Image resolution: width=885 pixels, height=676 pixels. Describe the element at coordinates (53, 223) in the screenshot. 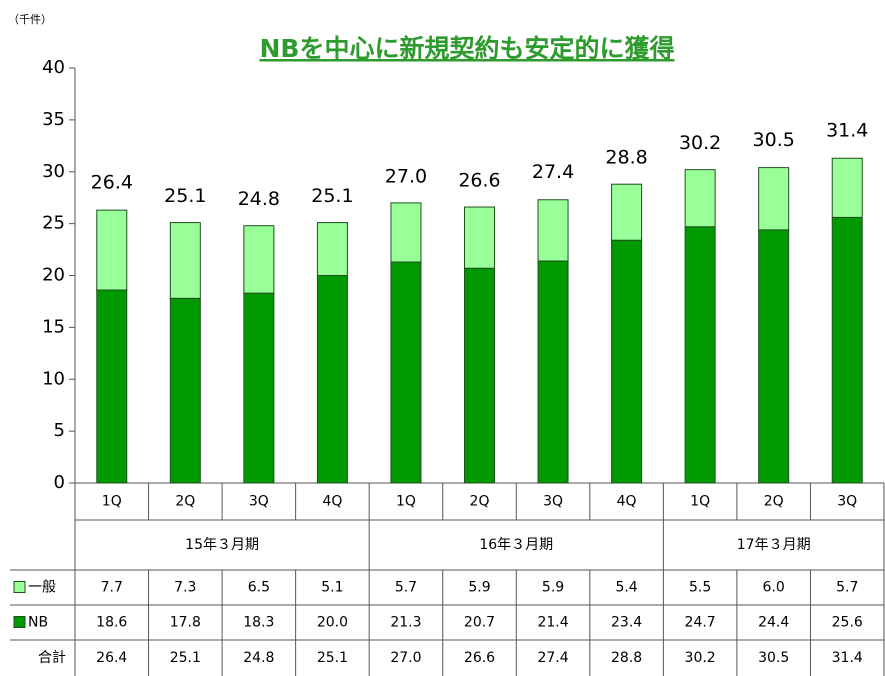

I see `y-tick-label: 25` at that location.